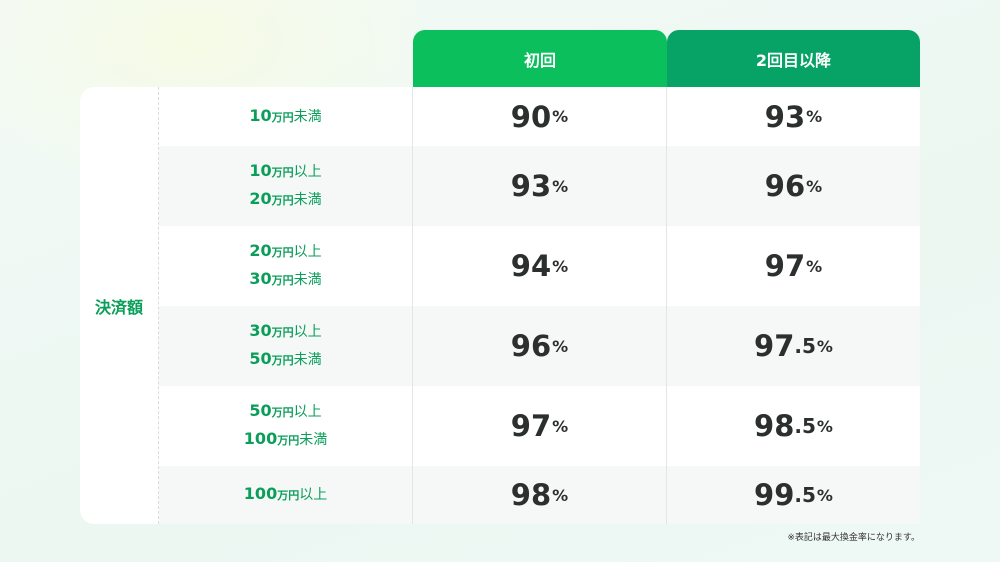 This screenshot has width=1000, height=562. I want to click on range-line: 30万円未満, so click(285, 280).